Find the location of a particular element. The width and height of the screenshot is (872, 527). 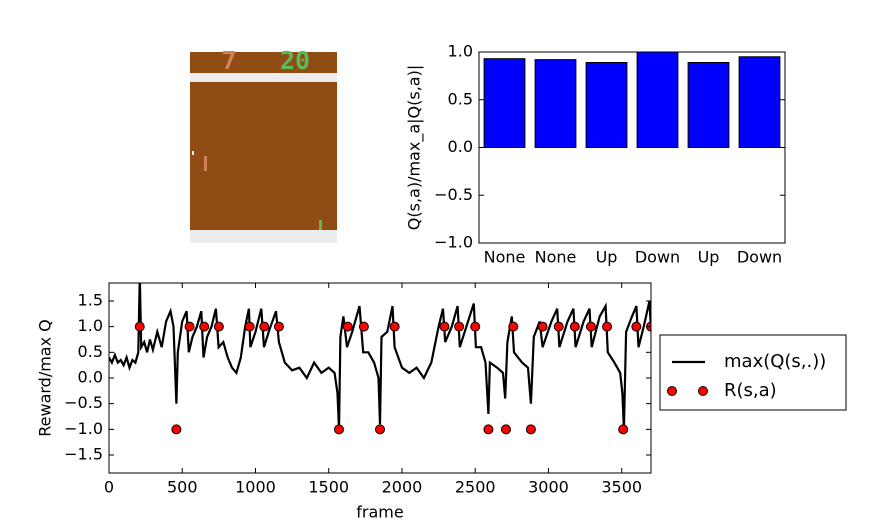

score-band is located at coordinates (263, 62).